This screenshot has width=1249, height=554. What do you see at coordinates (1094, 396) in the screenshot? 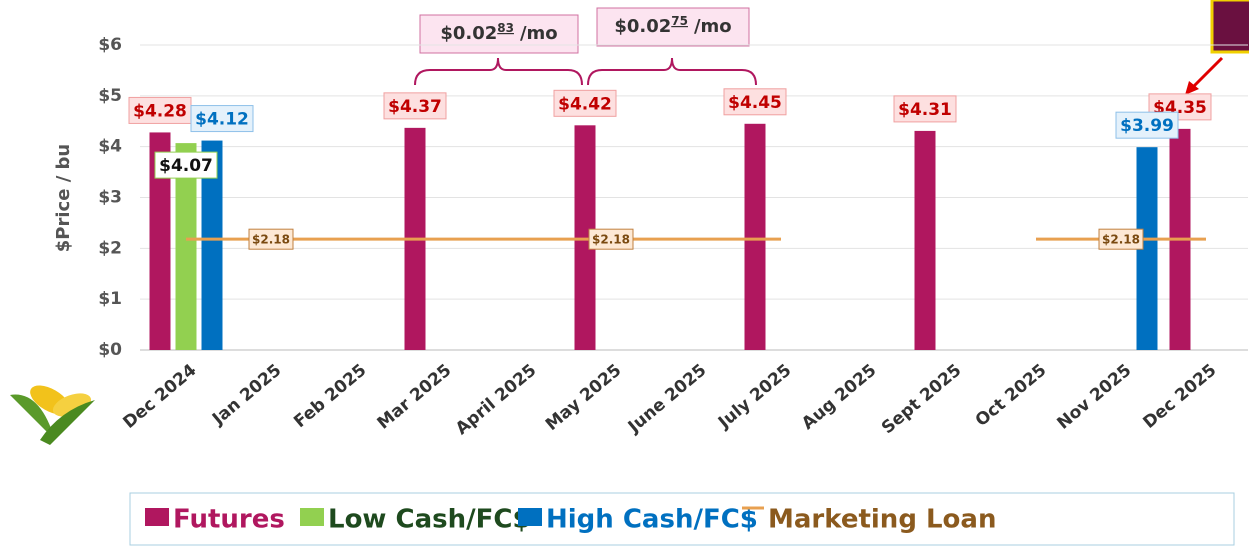
I see `x-tick-label: Nov 2025` at bounding box center [1094, 396].